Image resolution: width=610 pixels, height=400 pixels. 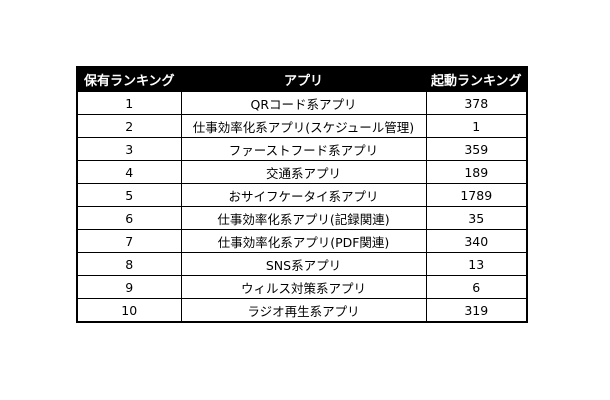 I want to click on app-cell: 仕事効率化系アプリ(スケジュール管理), so click(x=303, y=126).